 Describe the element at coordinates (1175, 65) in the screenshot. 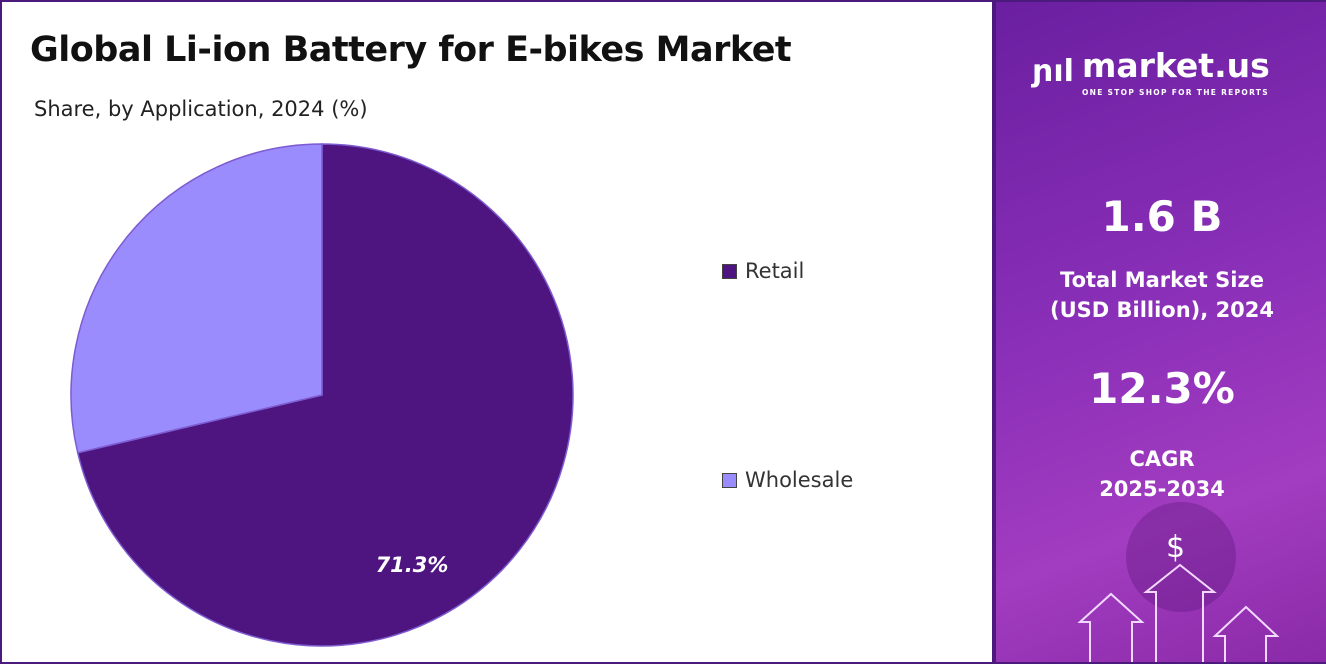

I see `brand-name: market.us` at that location.